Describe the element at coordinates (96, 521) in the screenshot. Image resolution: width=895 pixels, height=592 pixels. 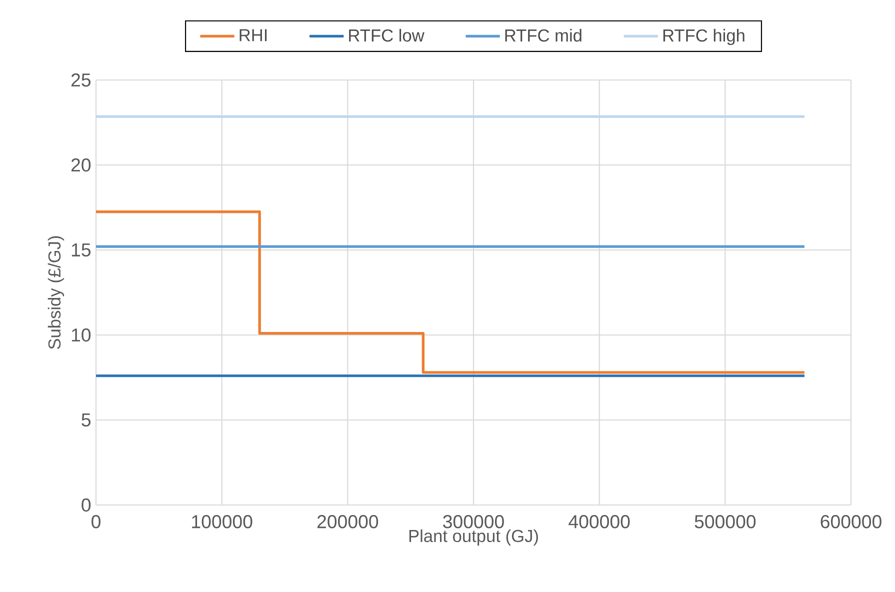
I see `x-tick-label: 0` at that location.